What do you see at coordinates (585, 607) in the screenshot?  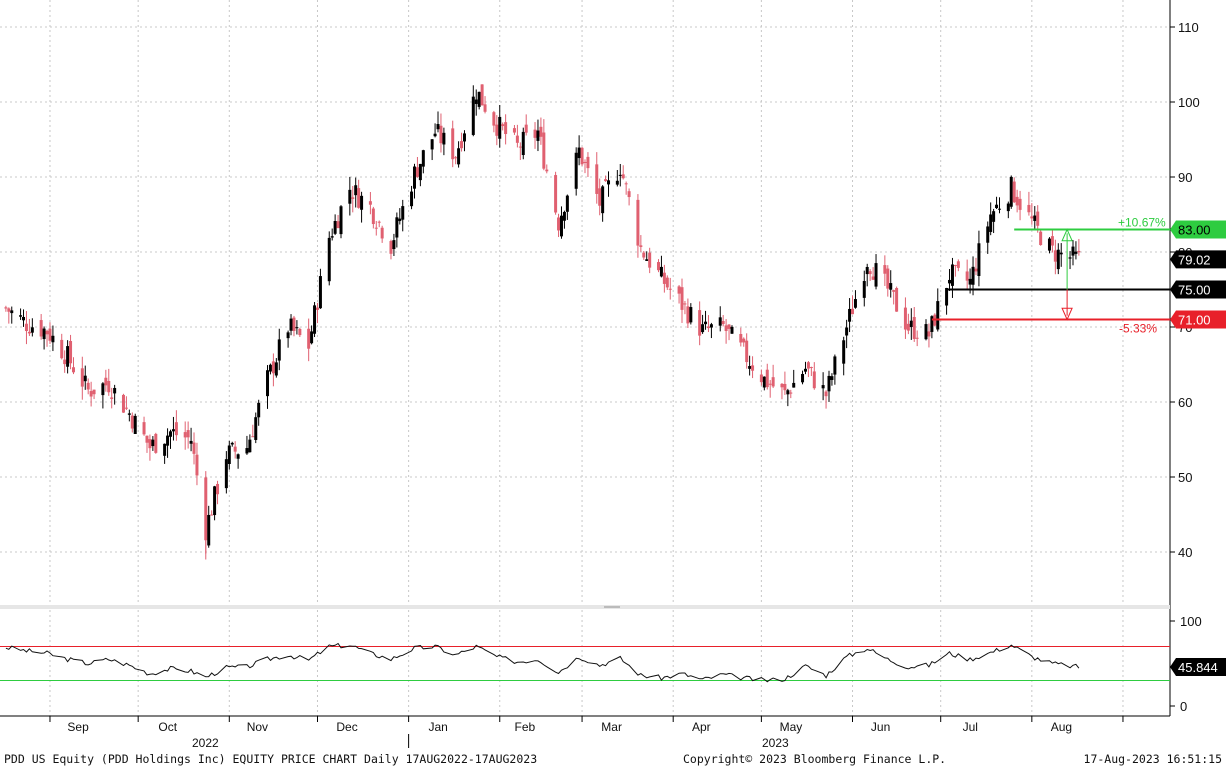 I see `pane-divider` at bounding box center [585, 607].